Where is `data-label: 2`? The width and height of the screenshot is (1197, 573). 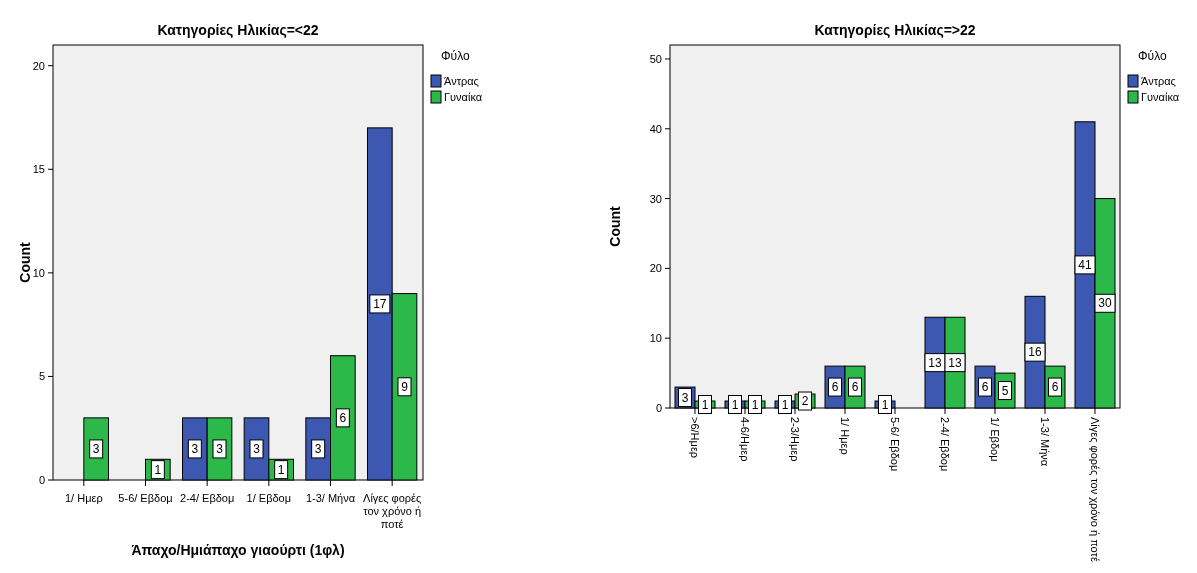
data-label: 2 is located at coordinates (805, 401).